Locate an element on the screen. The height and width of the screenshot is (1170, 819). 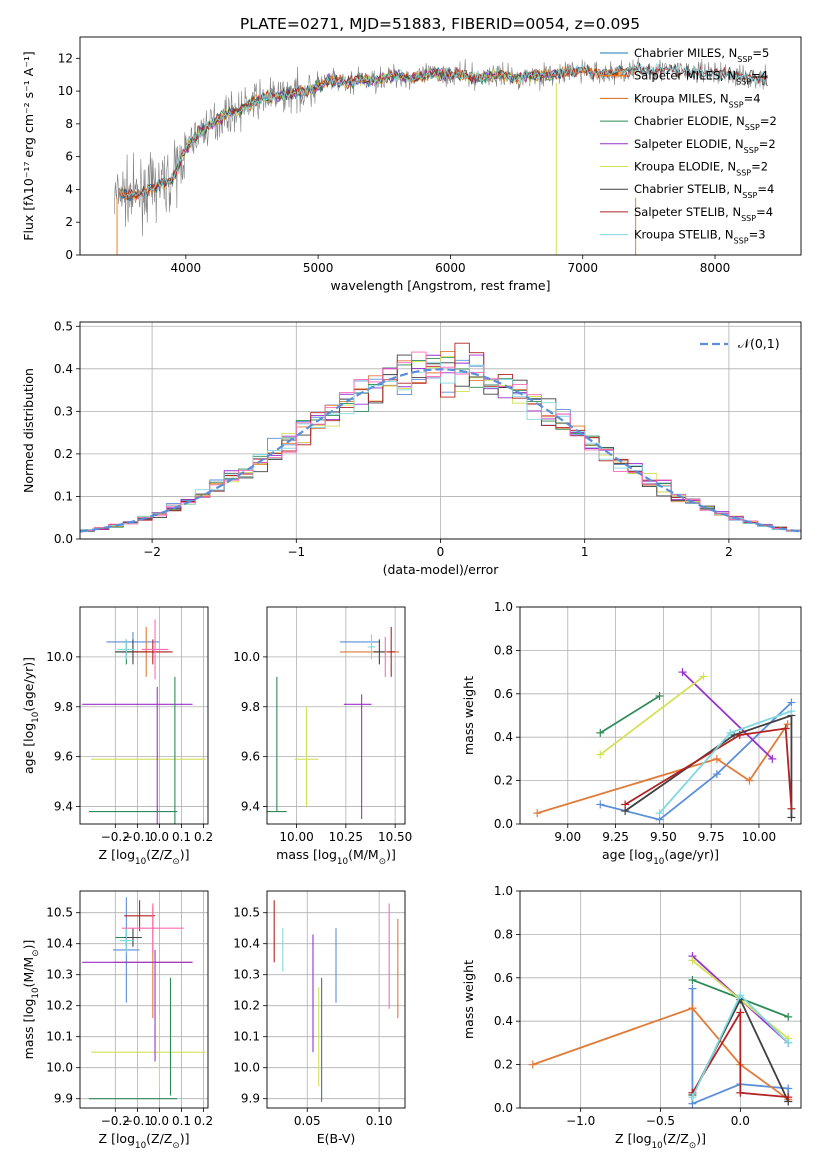
legend-label: Salpeter STELIB, NSSP=4 is located at coordinates (703, 214).